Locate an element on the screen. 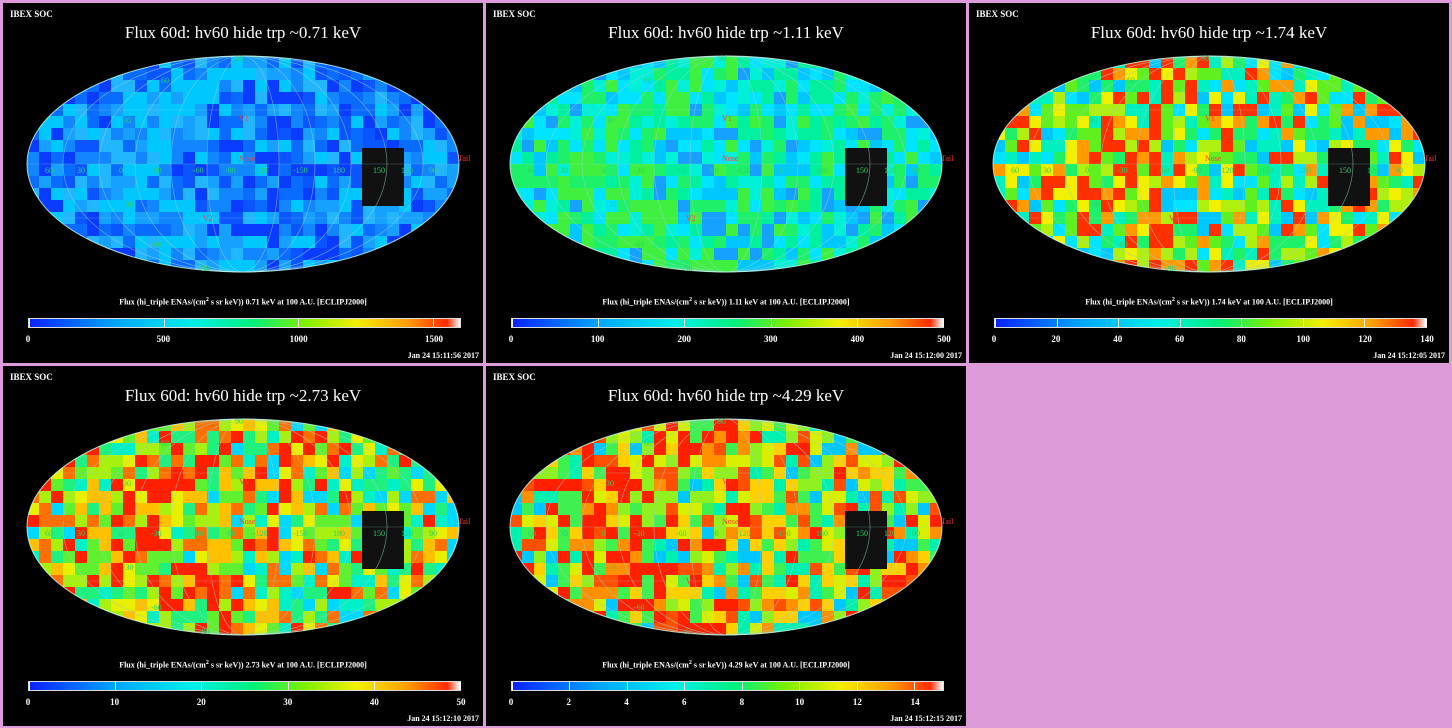 The height and width of the screenshot is (728, 1452). latitude-label: 90 is located at coordinates (1205, 58).